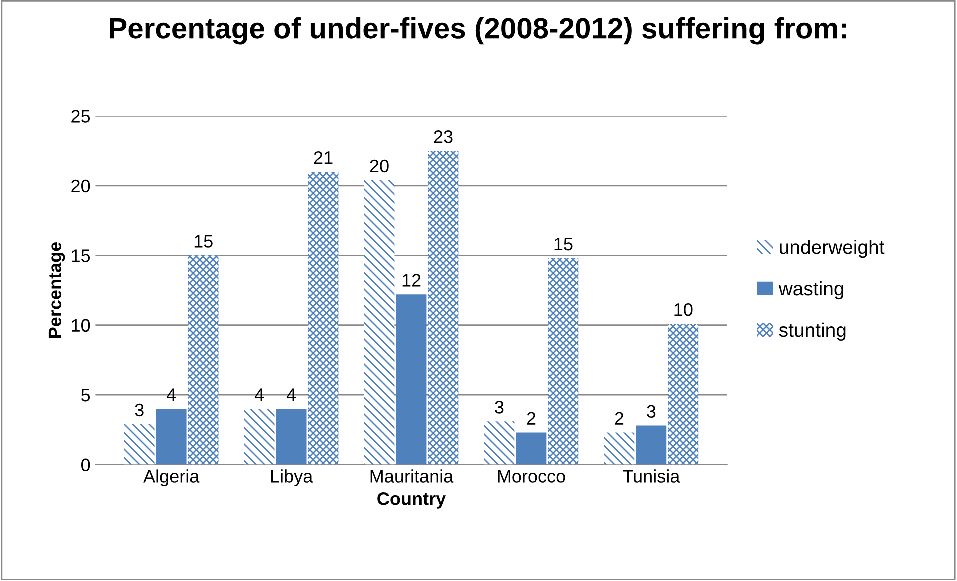 This screenshot has height=581, width=957. What do you see at coordinates (811, 290) in the screenshot?
I see `legend-label: wasting` at bounding box center [811, 290].